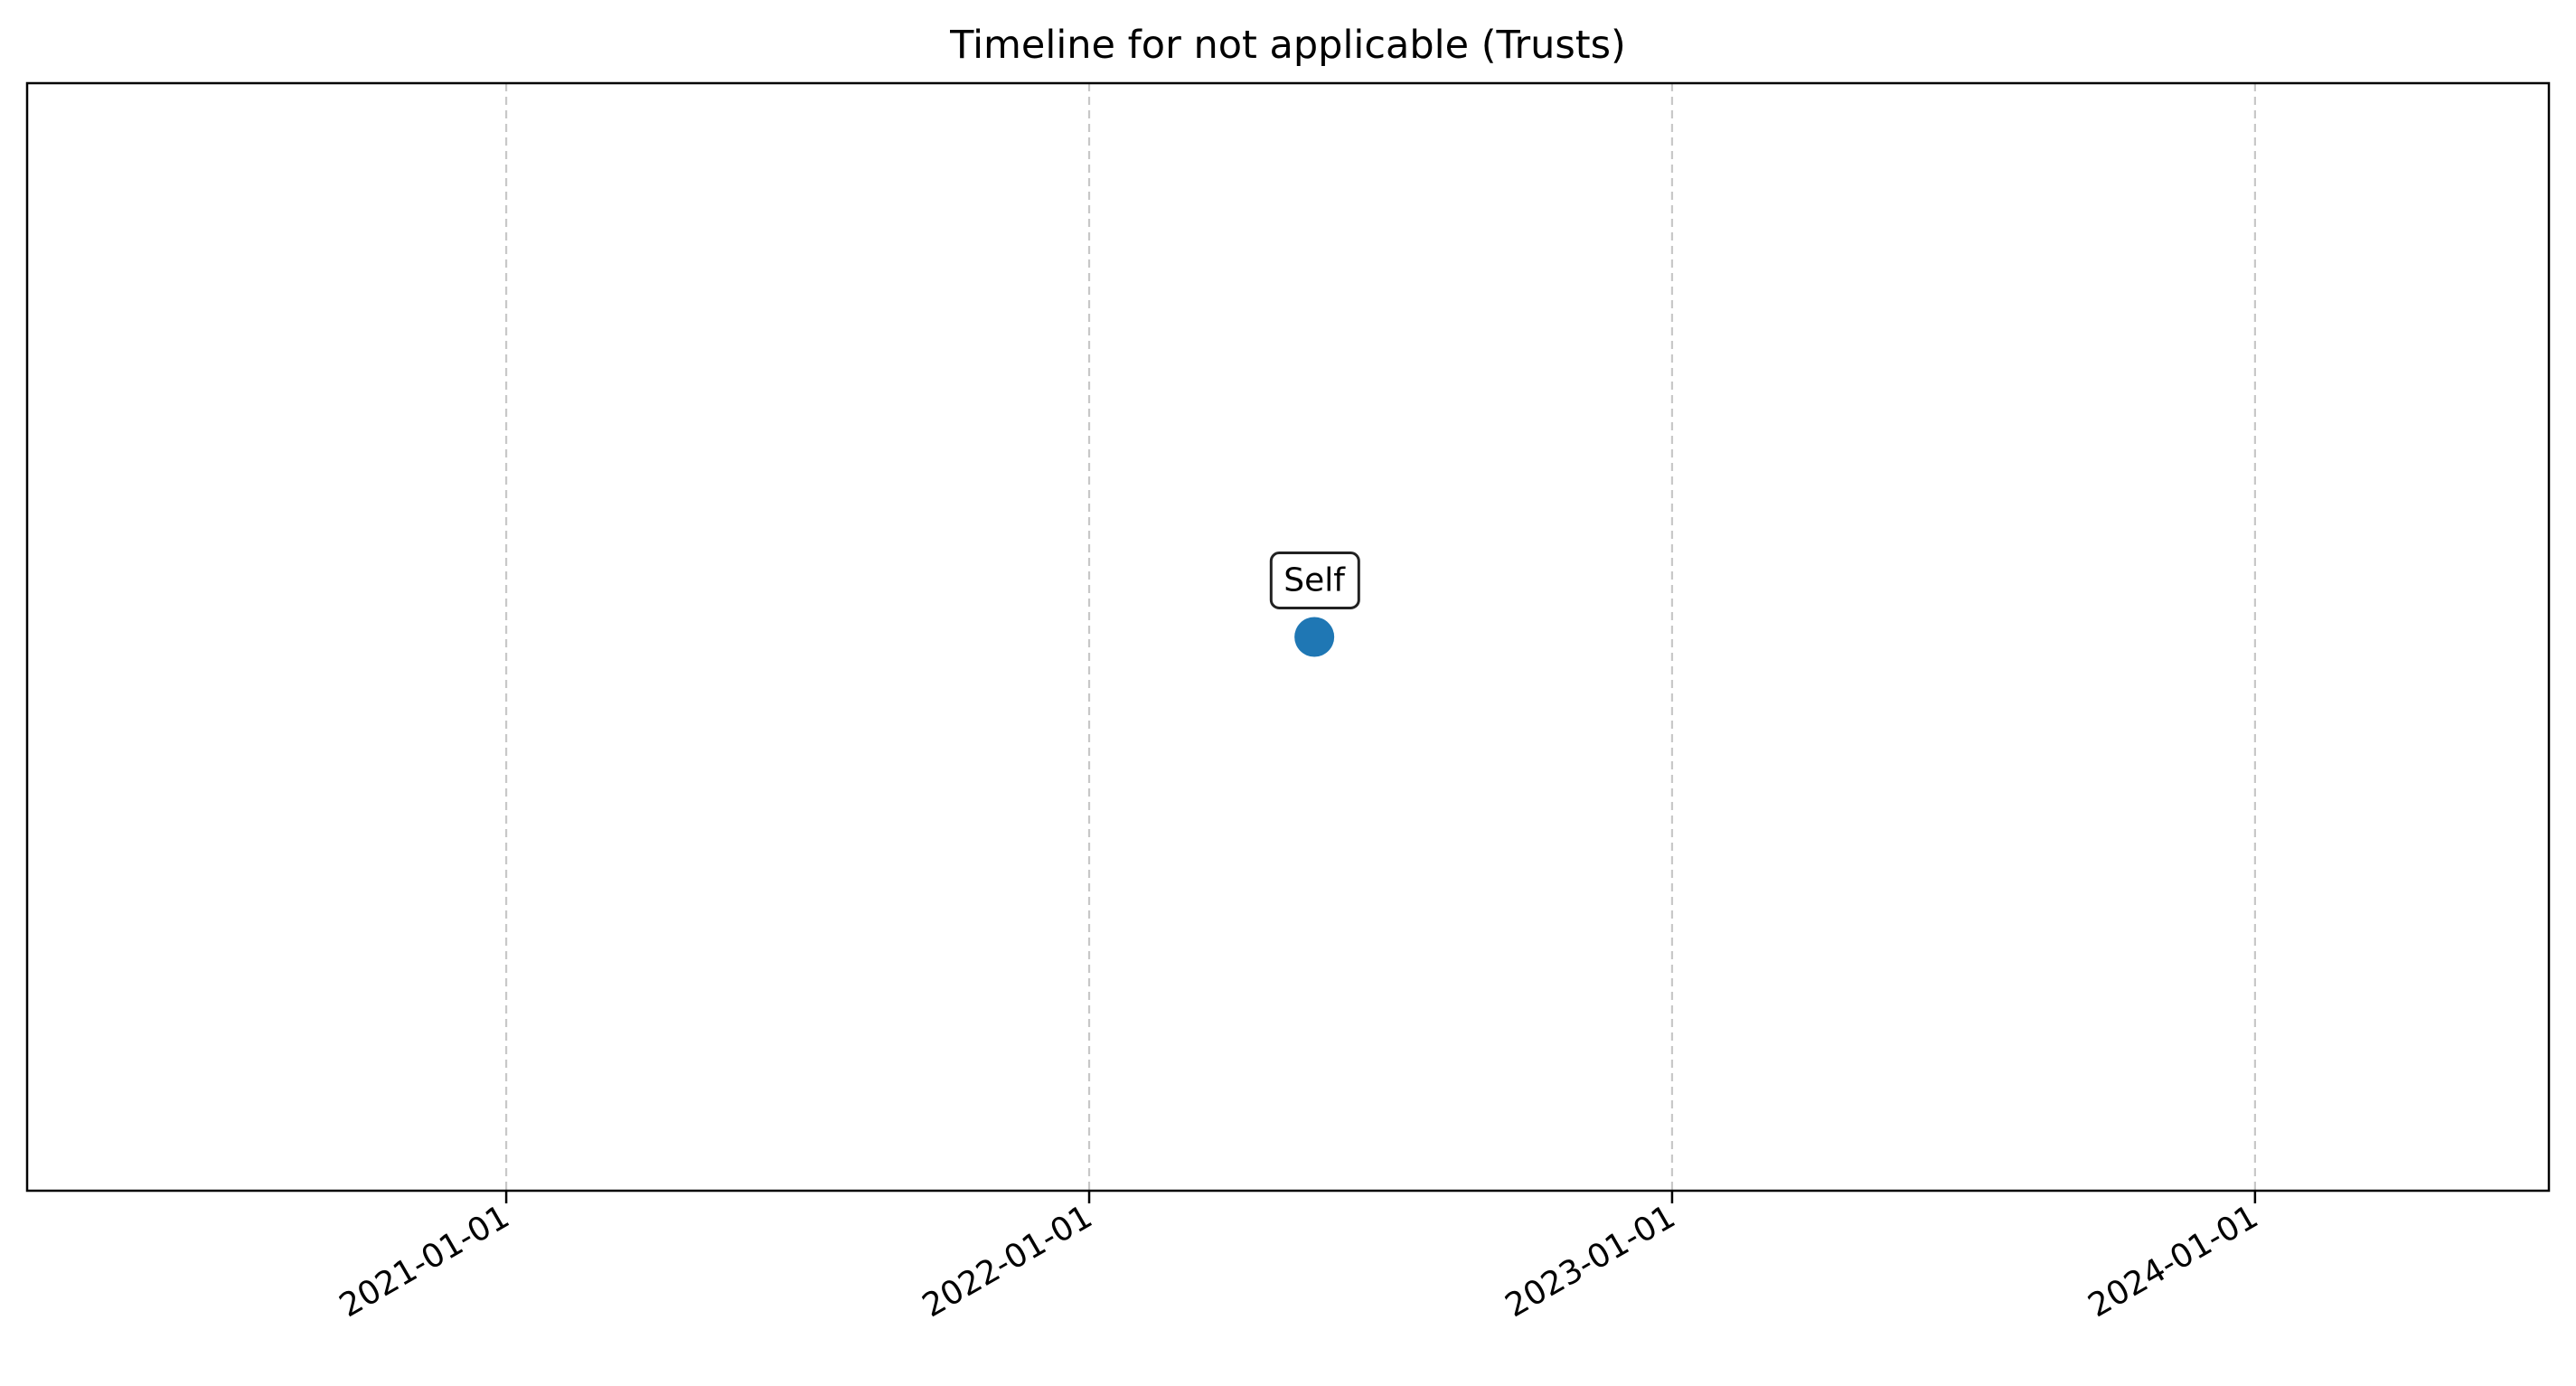 This screenshot has height=1386, width=2576. What do you see at coordinates (1008, 1261) in the screenshot?
I see `x-tick-label: 2022-01-01` at bounding box center [1008, 1261].